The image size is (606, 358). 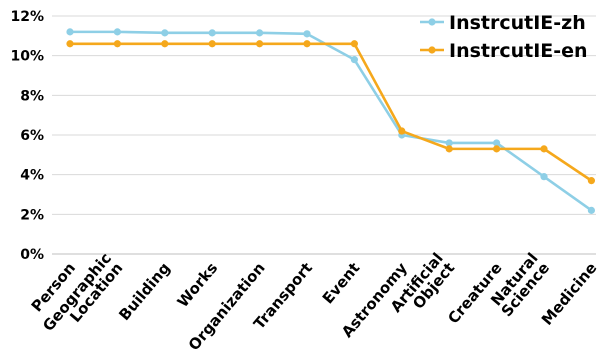 What do you see at coordinates (341, 283) in the screenshot?
I see `x-category-label: Event` at bounding box center [341, 283].